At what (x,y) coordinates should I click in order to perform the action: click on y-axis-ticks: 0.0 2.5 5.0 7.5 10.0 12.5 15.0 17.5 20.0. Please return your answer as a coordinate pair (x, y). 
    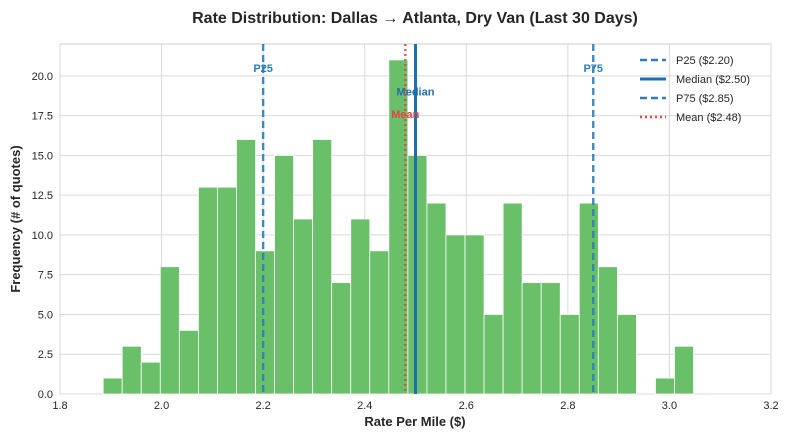
    Looking at the image, I should click on (42, 236).